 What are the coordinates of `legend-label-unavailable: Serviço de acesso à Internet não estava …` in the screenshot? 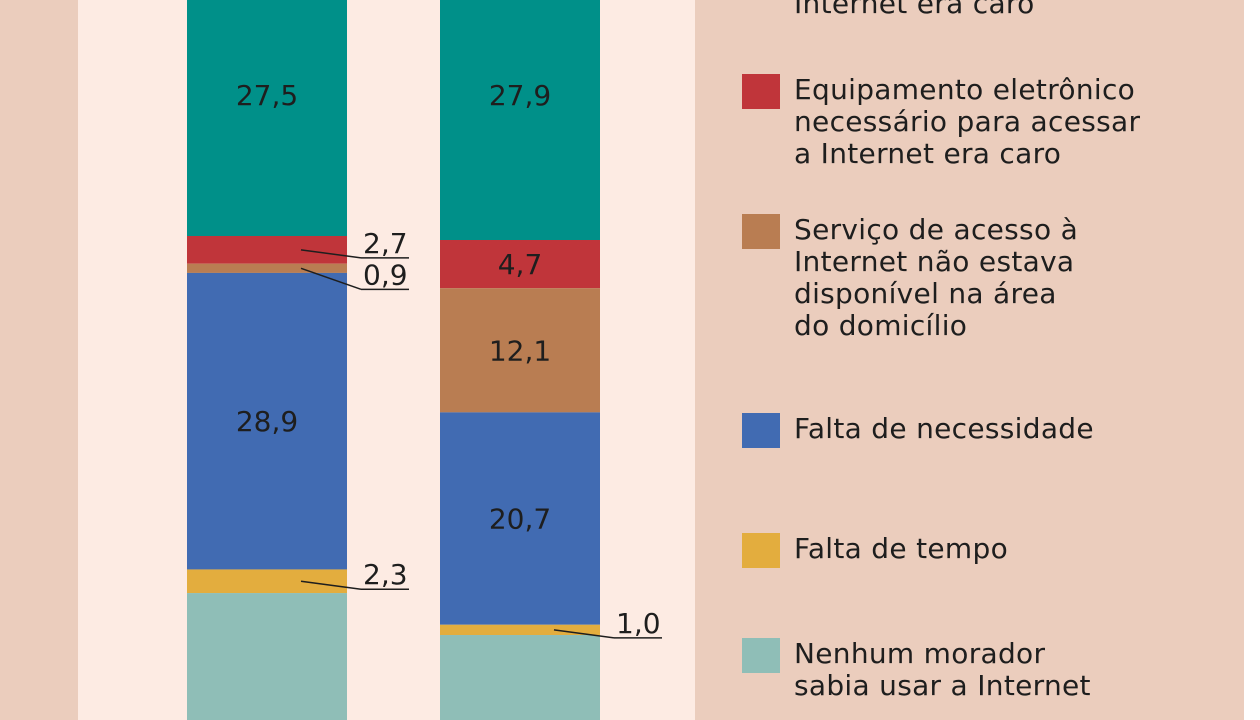 It's located at (936, 277).